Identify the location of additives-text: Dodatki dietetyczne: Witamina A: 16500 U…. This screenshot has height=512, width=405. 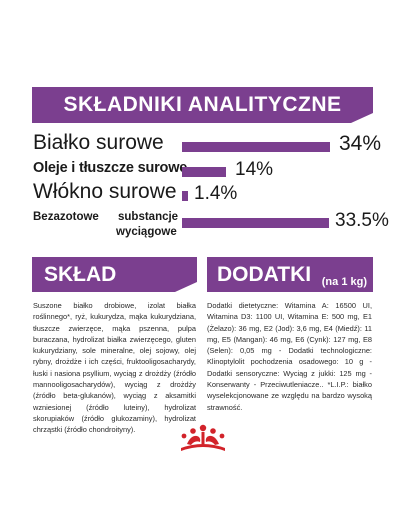
(289, 356).